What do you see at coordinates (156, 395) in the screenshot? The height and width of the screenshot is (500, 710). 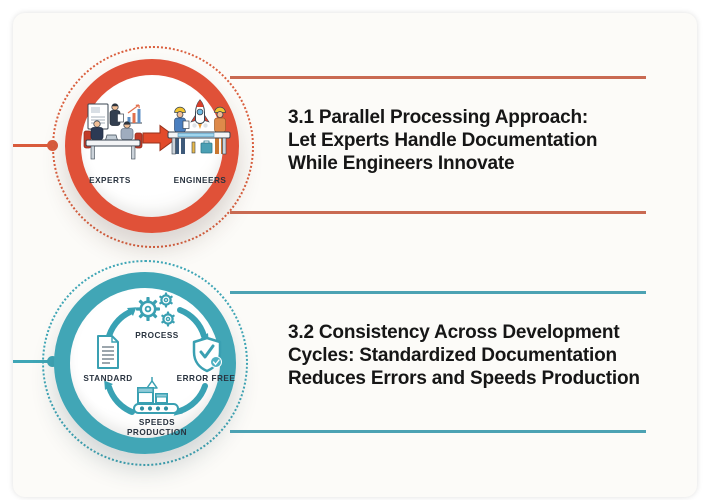 I see `conveyor-icon` at bounding box center [156, 395].